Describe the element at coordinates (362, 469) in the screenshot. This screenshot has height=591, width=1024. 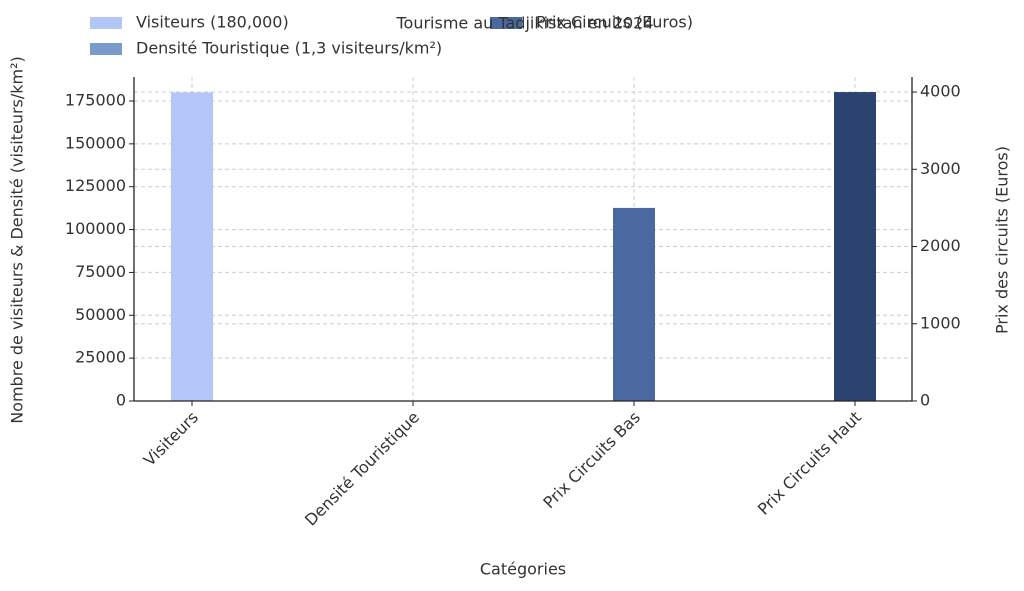
I see `x-tick-label: Densité Touristique` at that location.